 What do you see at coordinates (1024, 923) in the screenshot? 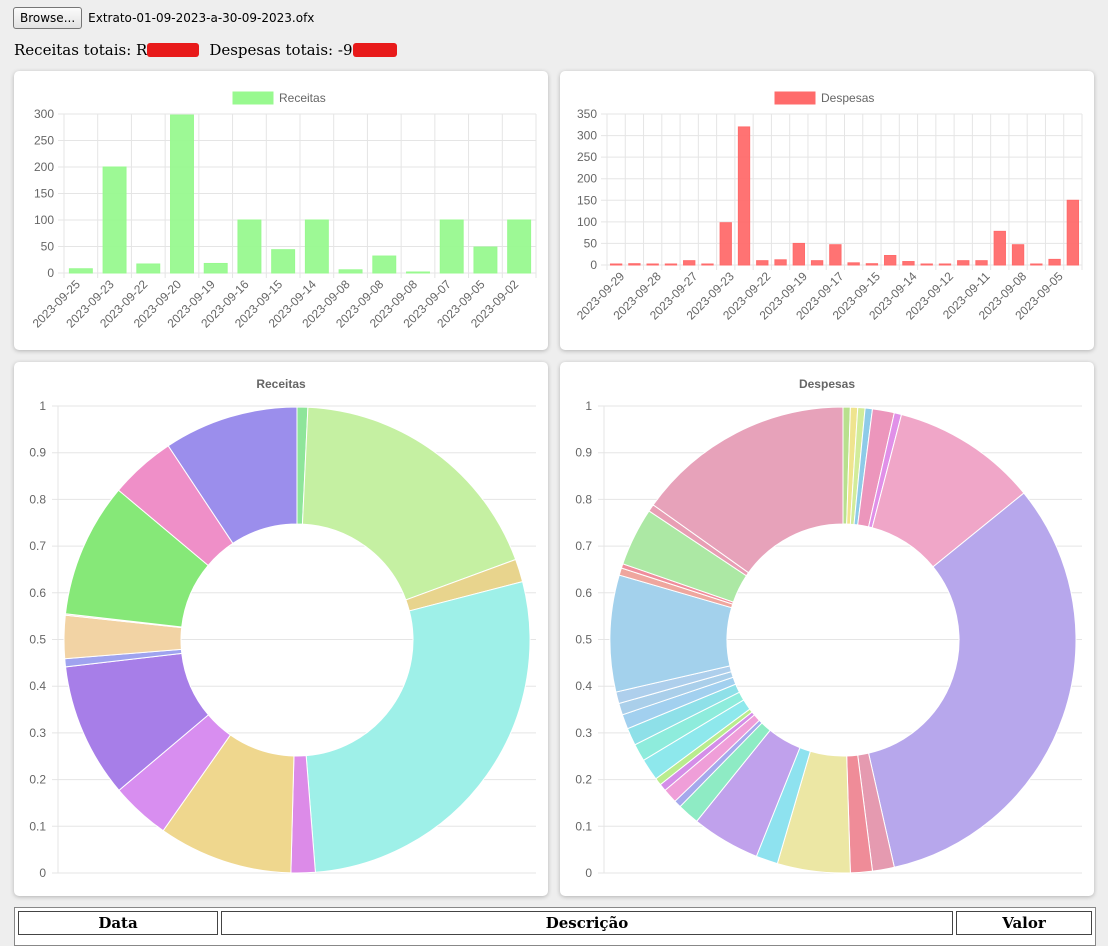
I see `column-header-valor: Valor` at bounding box center [1024, 923].